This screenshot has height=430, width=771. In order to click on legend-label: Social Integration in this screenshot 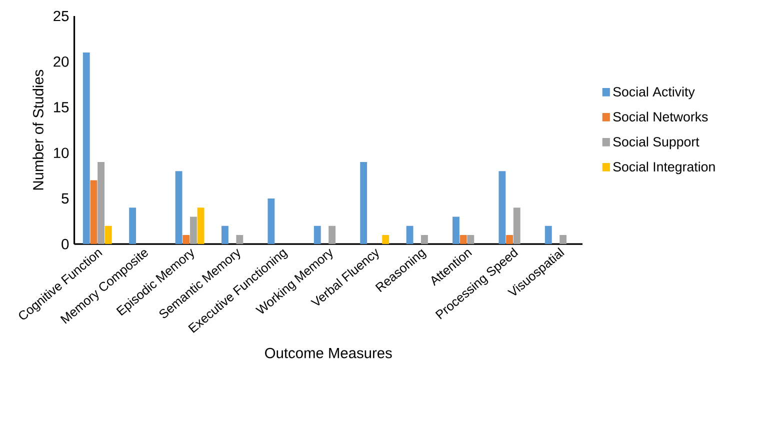, I will do `click(664, 168)`.